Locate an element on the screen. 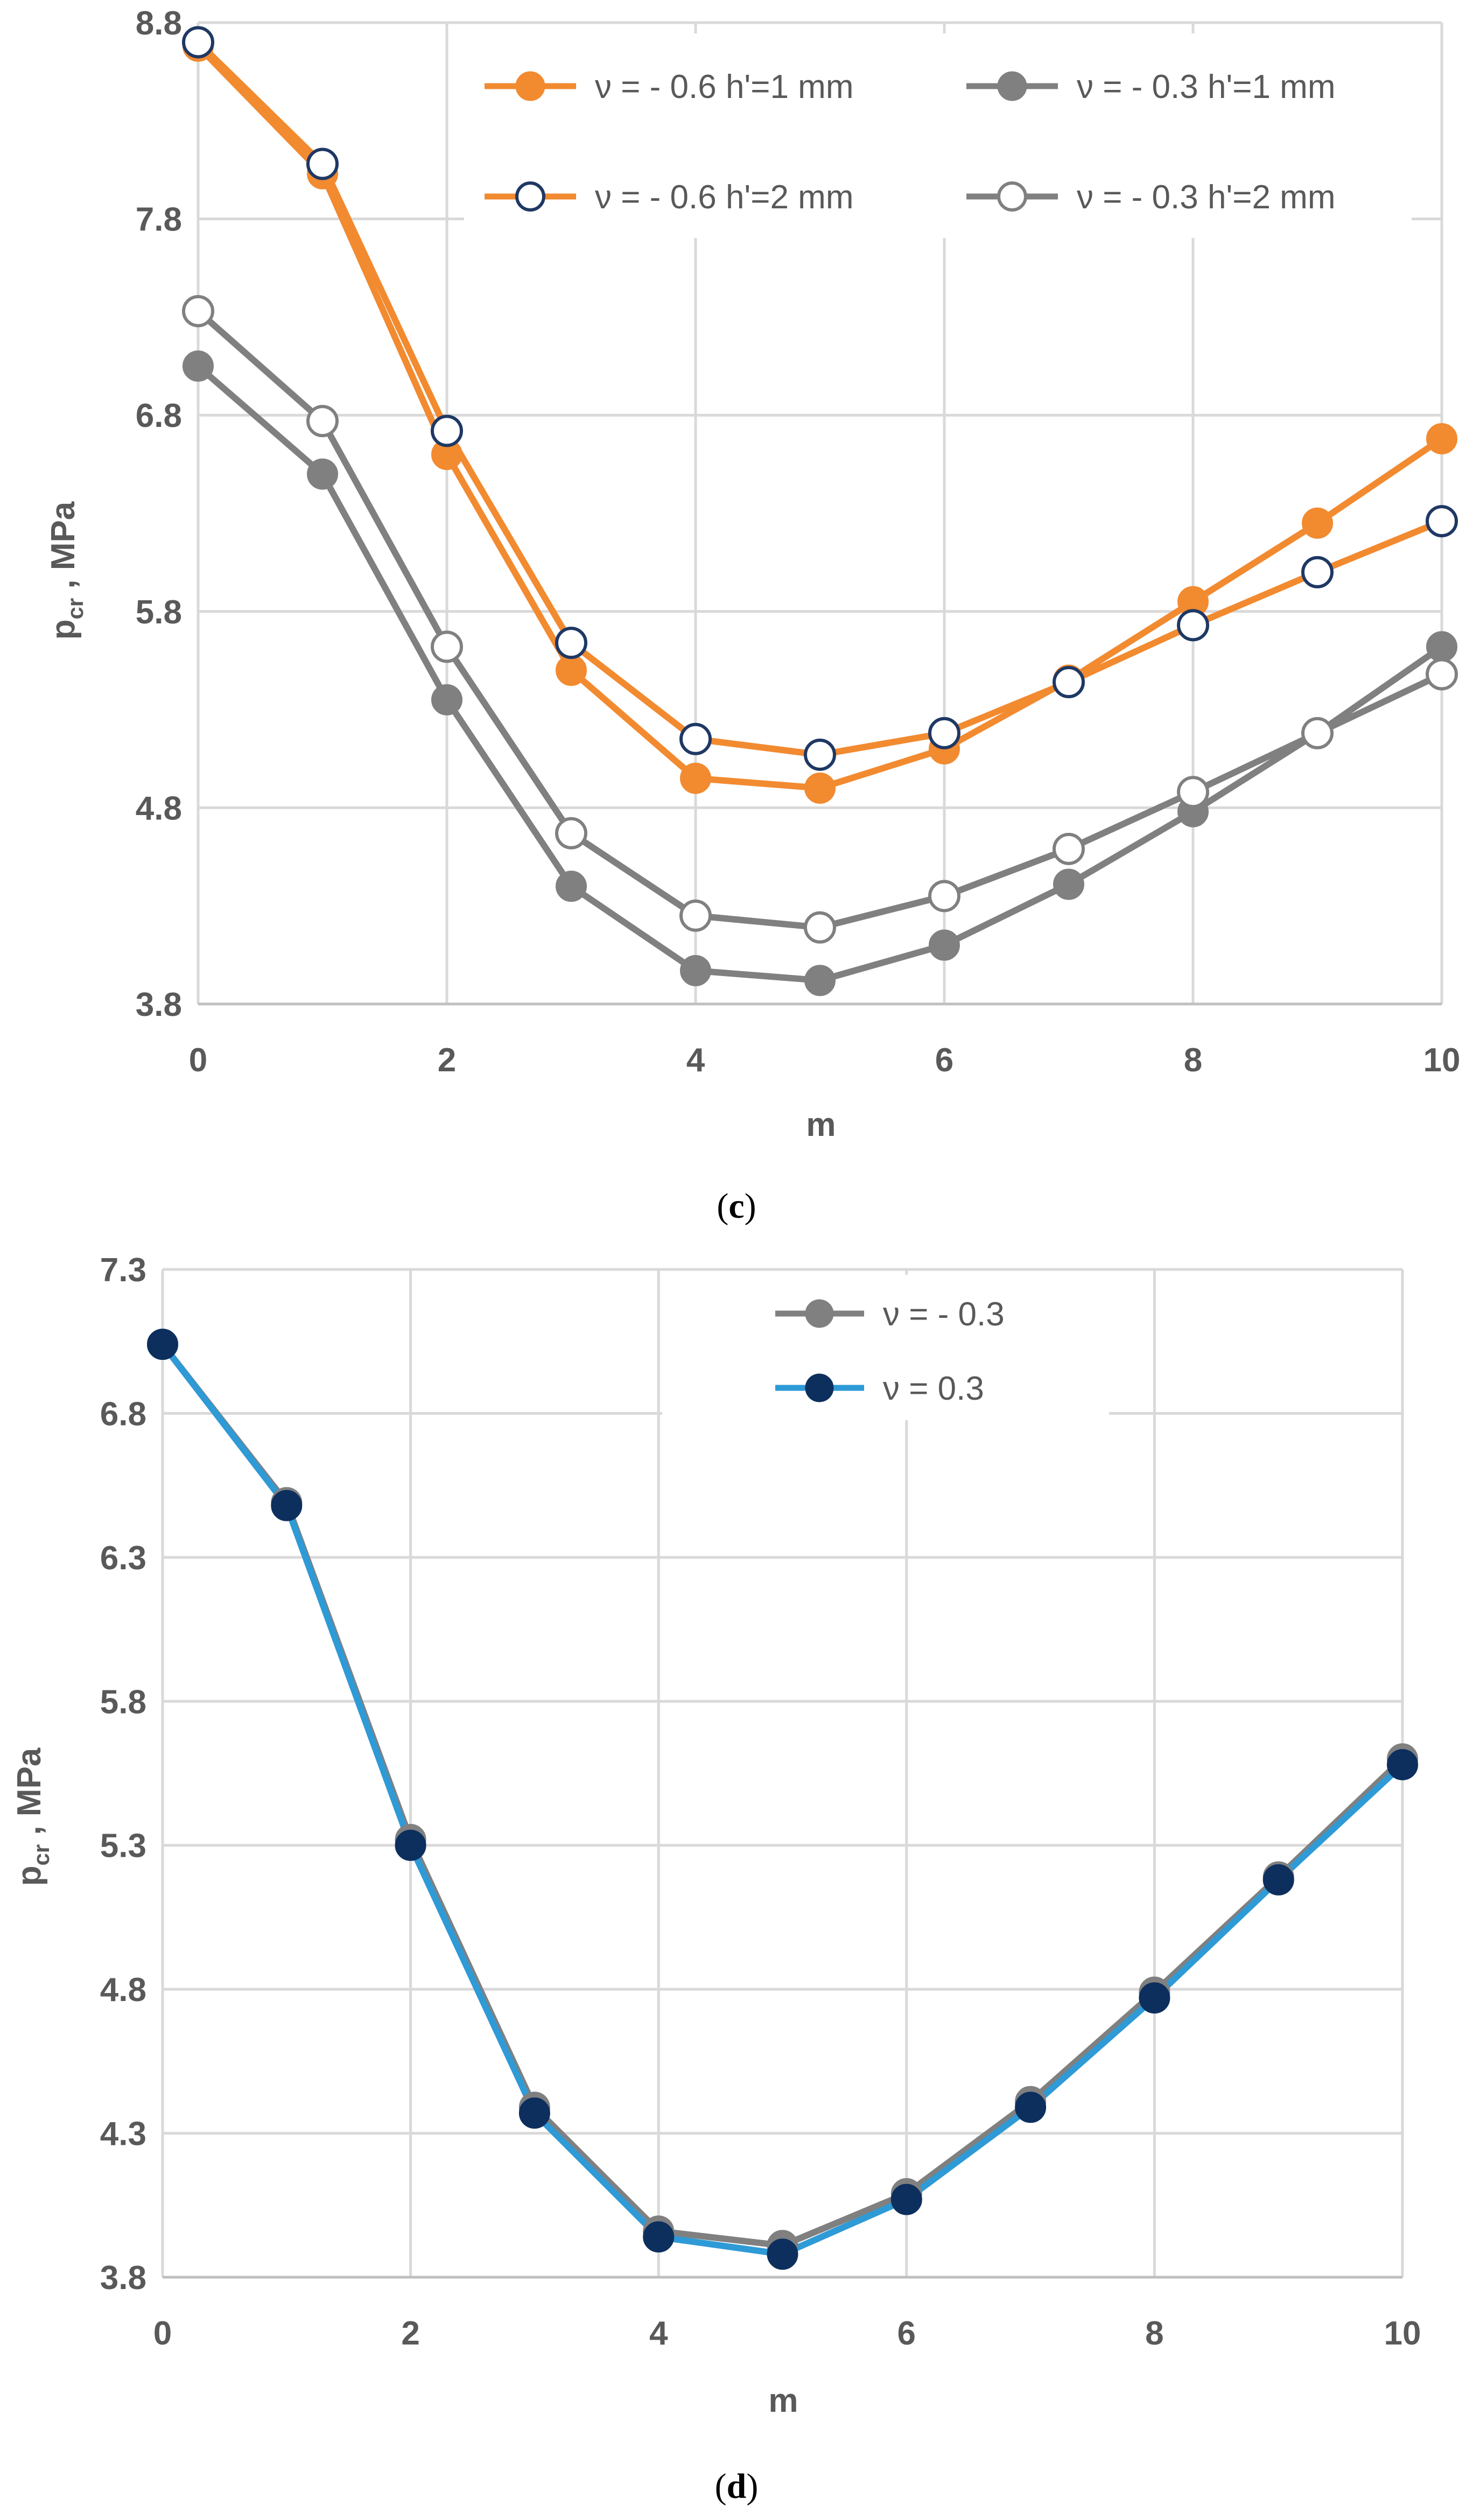  y-tick-label: 4.3 is located at coordinates (123, 2135).